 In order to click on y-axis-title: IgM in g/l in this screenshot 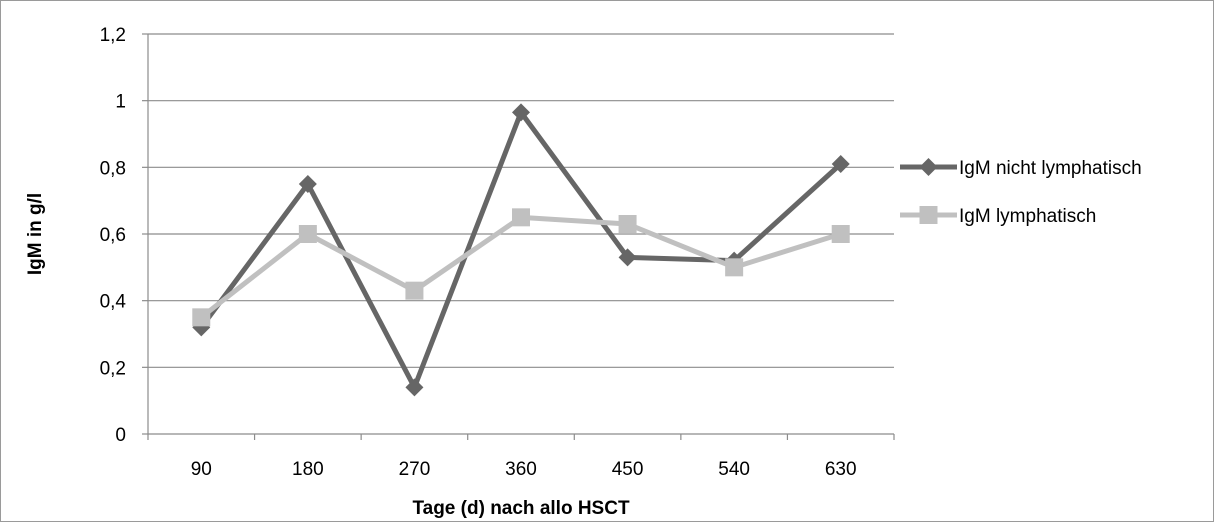, I will do `click(35, 234)`.